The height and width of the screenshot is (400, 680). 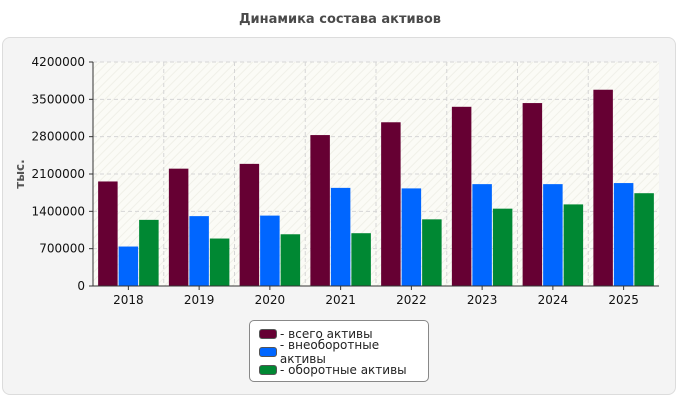 I want to click on chart-title: Динамика состава активов, so click(x=340, y=19).